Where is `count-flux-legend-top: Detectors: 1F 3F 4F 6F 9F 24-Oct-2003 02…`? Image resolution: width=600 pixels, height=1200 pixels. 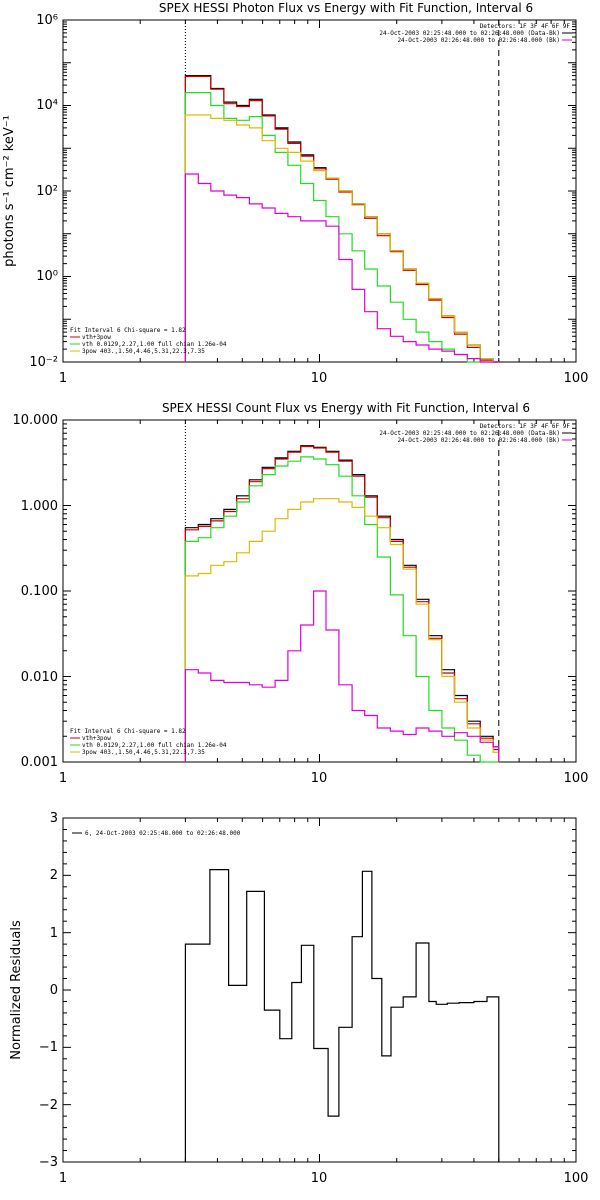
count-flux-legend-top: Detectors: 1F 3F 4F 6F 9F 24-Oct-2003 02… is located at coordinates (475, 433).